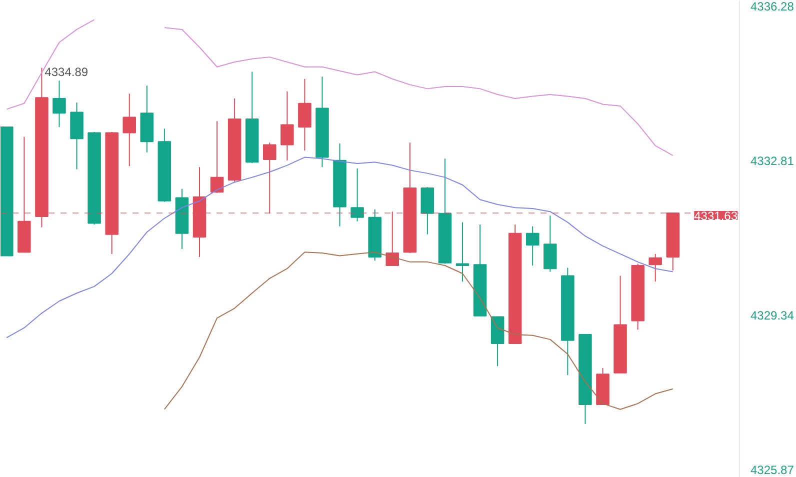 The width and height of the screenshot is (796, 477). What do you see at coordinates (772, 7) in the screenshot?
I see `y-tick-label: 4336.28` at bounding box center [772, 7].